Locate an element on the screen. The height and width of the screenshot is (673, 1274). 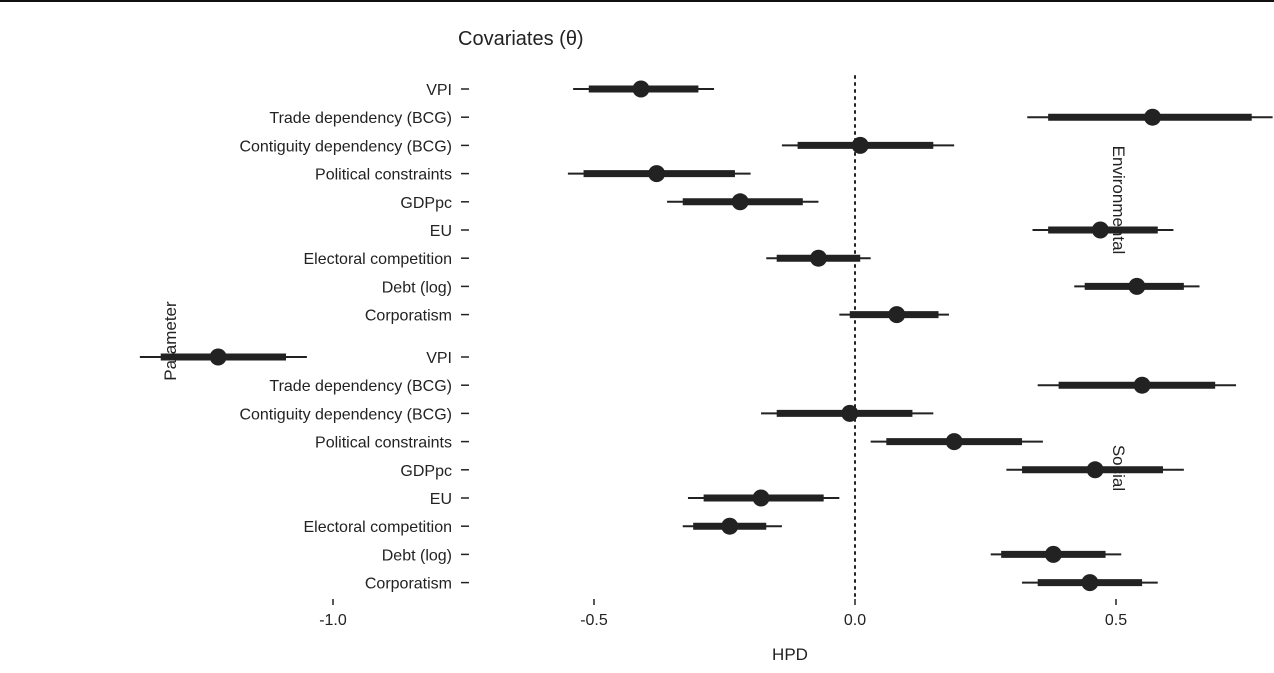
chart-title: Covariates (θ) is located at coordinates (521, 39).